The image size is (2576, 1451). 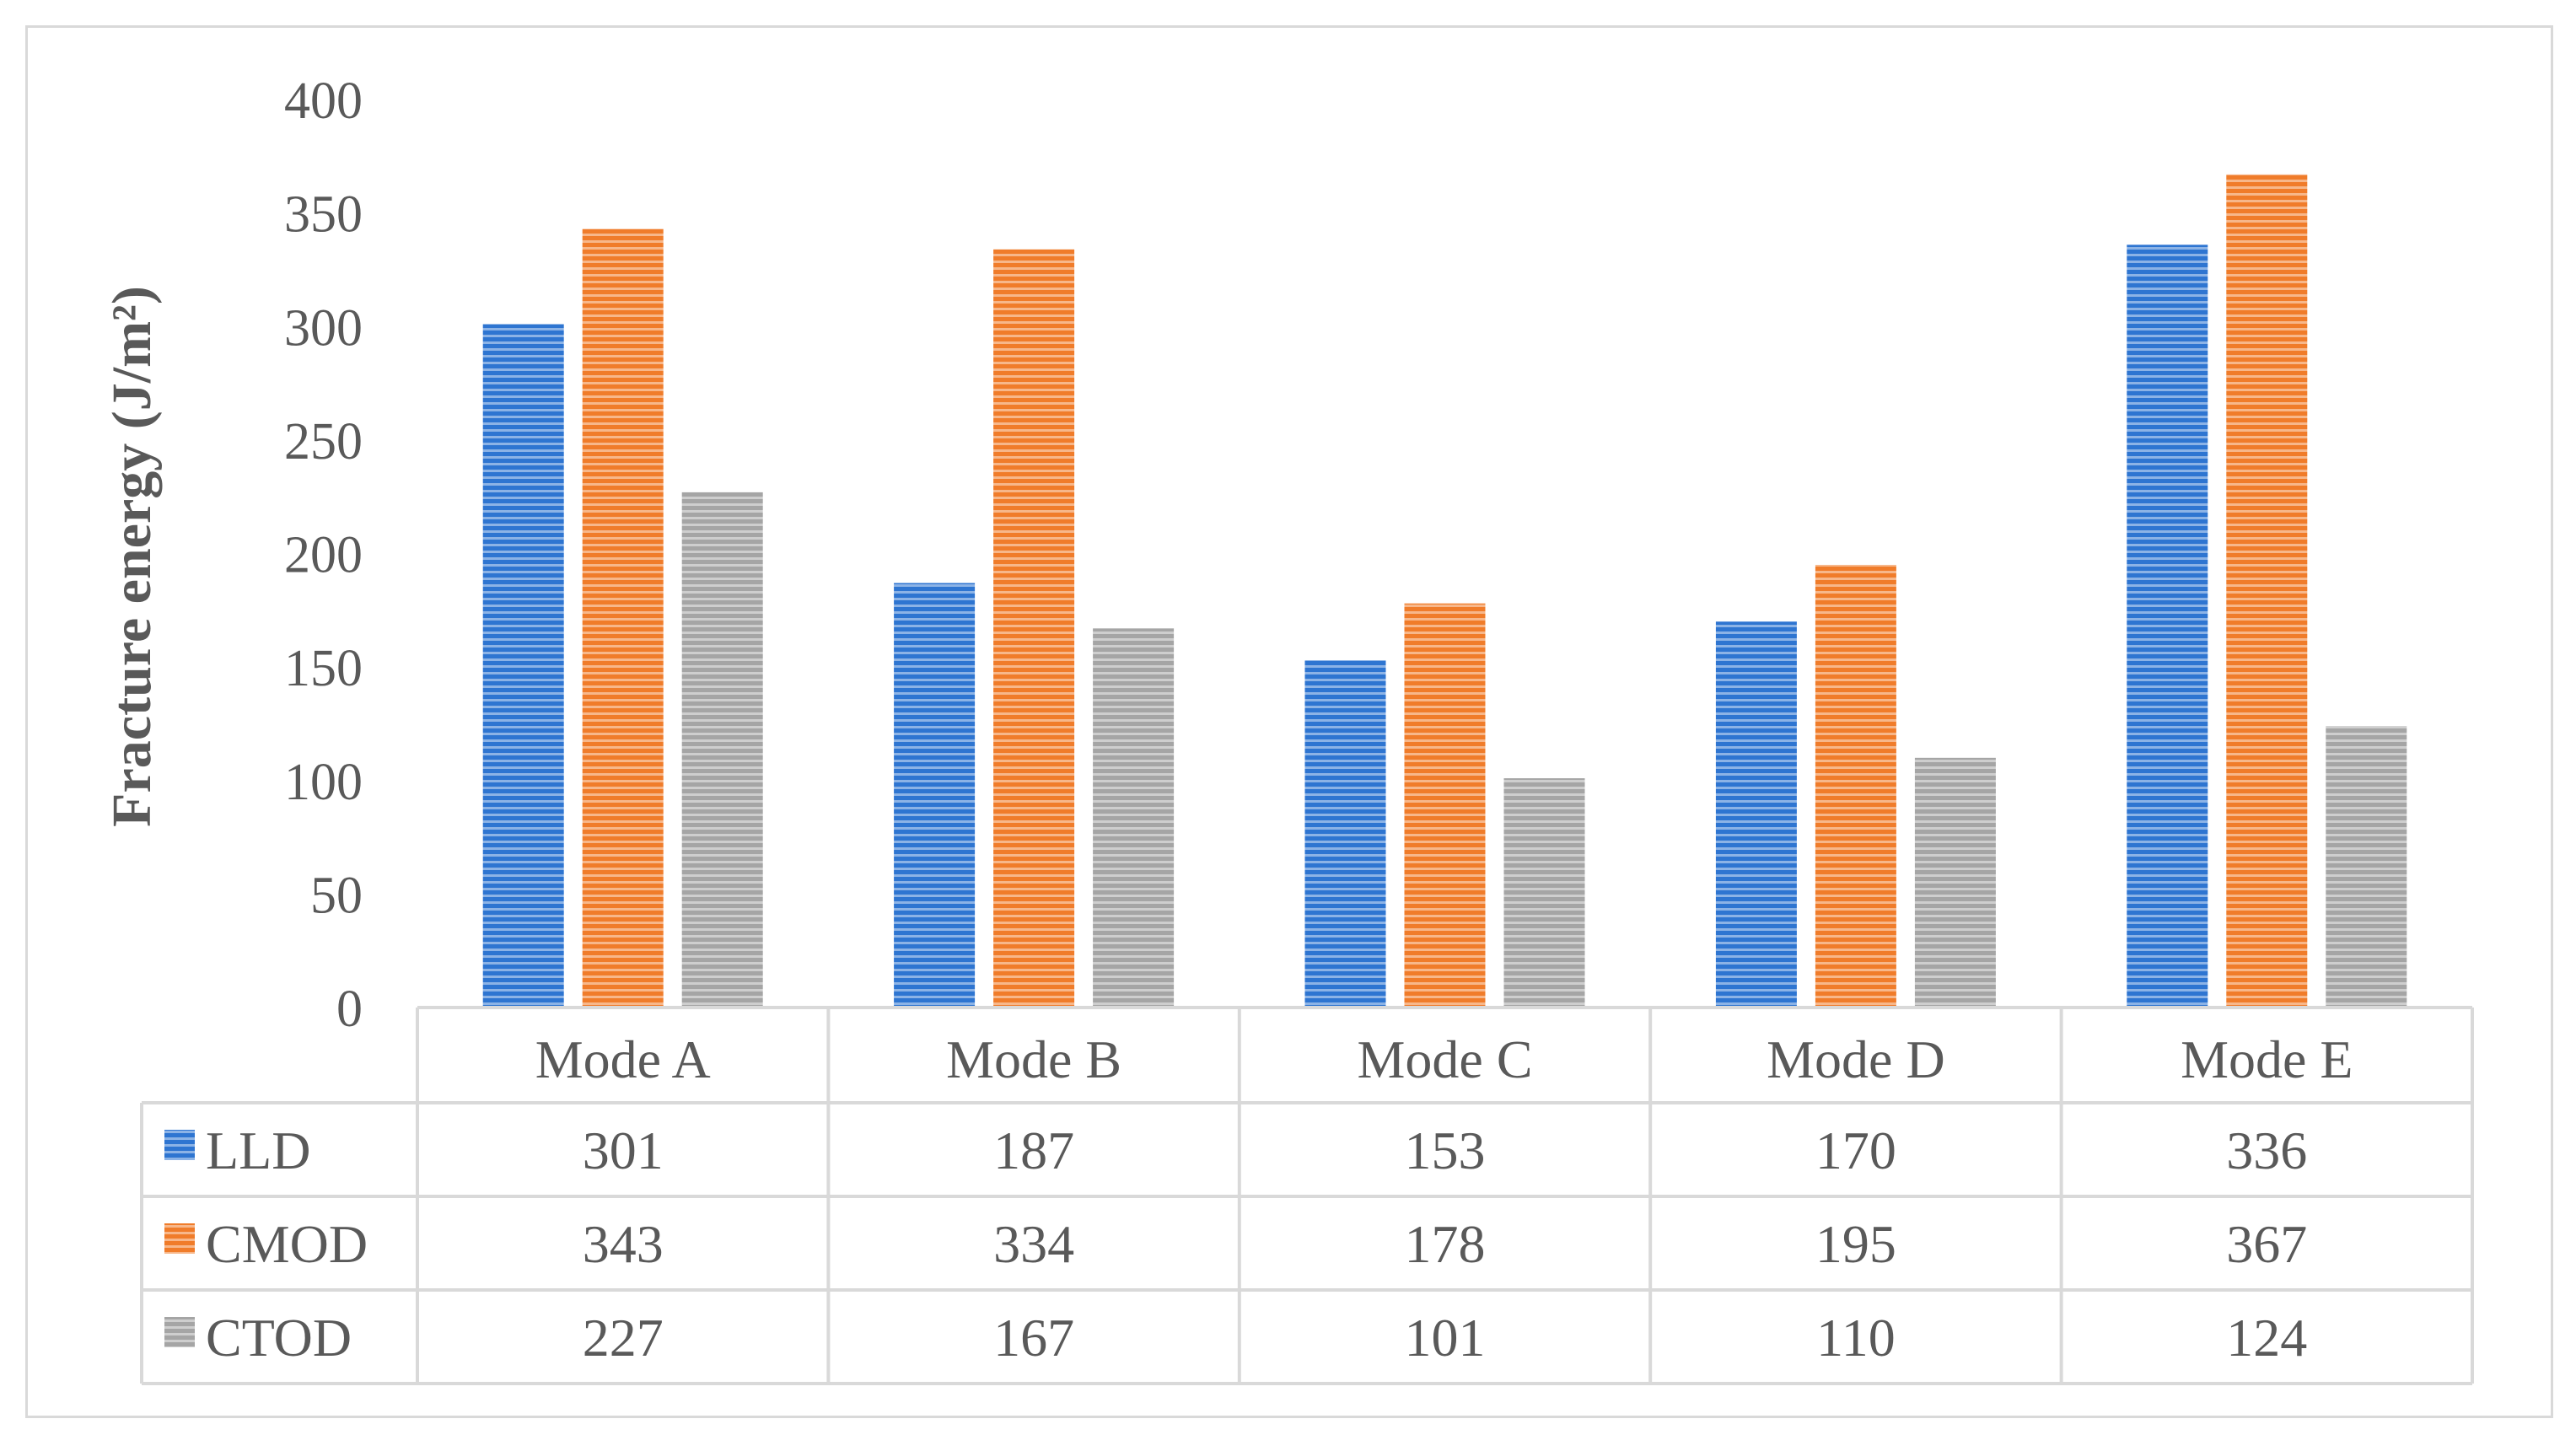 What do you see at coordinates (2366, 867) in the screenshot?
I see `bar-ctod-mode-e` at bounding box center [2366, 867].